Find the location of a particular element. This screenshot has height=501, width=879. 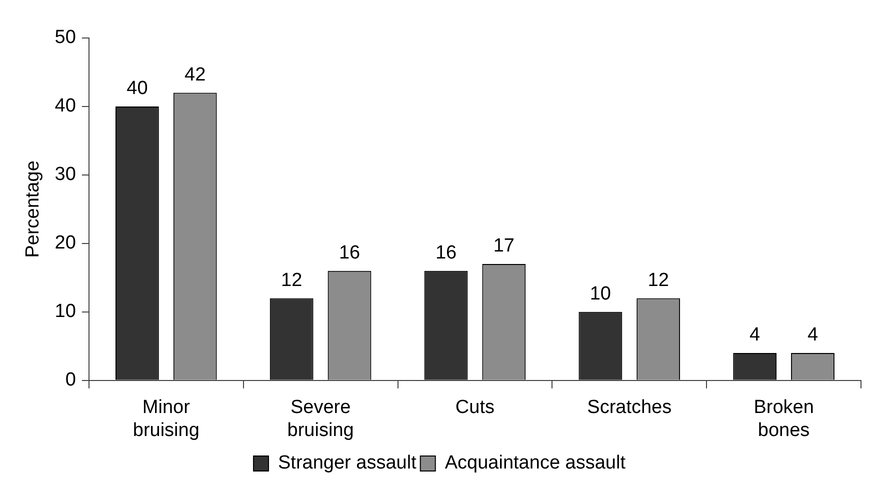

y-tick-label: 40 is located at coordinates (65, 106).